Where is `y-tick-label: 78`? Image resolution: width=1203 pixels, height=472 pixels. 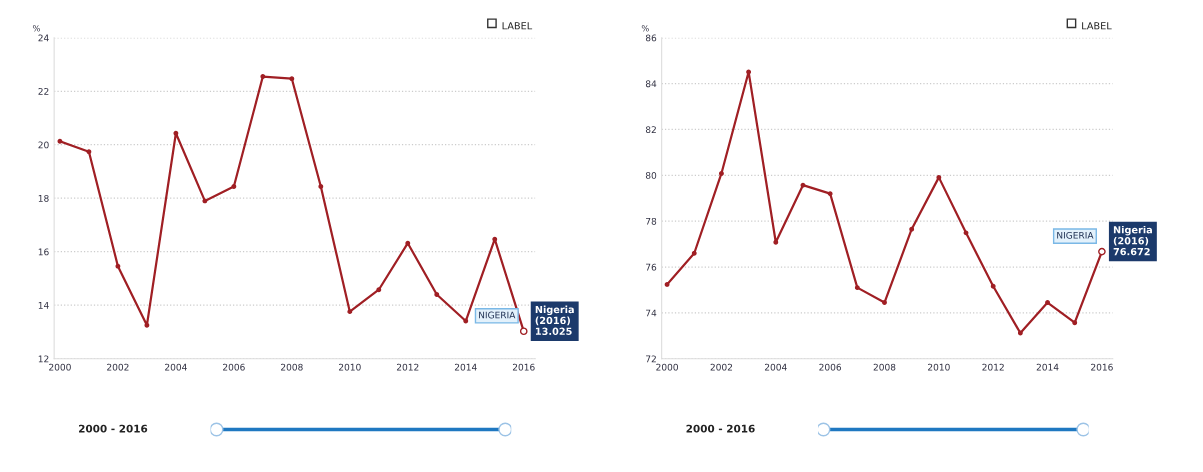 y-tick-label: 78 is located at coordinates (651, 221).